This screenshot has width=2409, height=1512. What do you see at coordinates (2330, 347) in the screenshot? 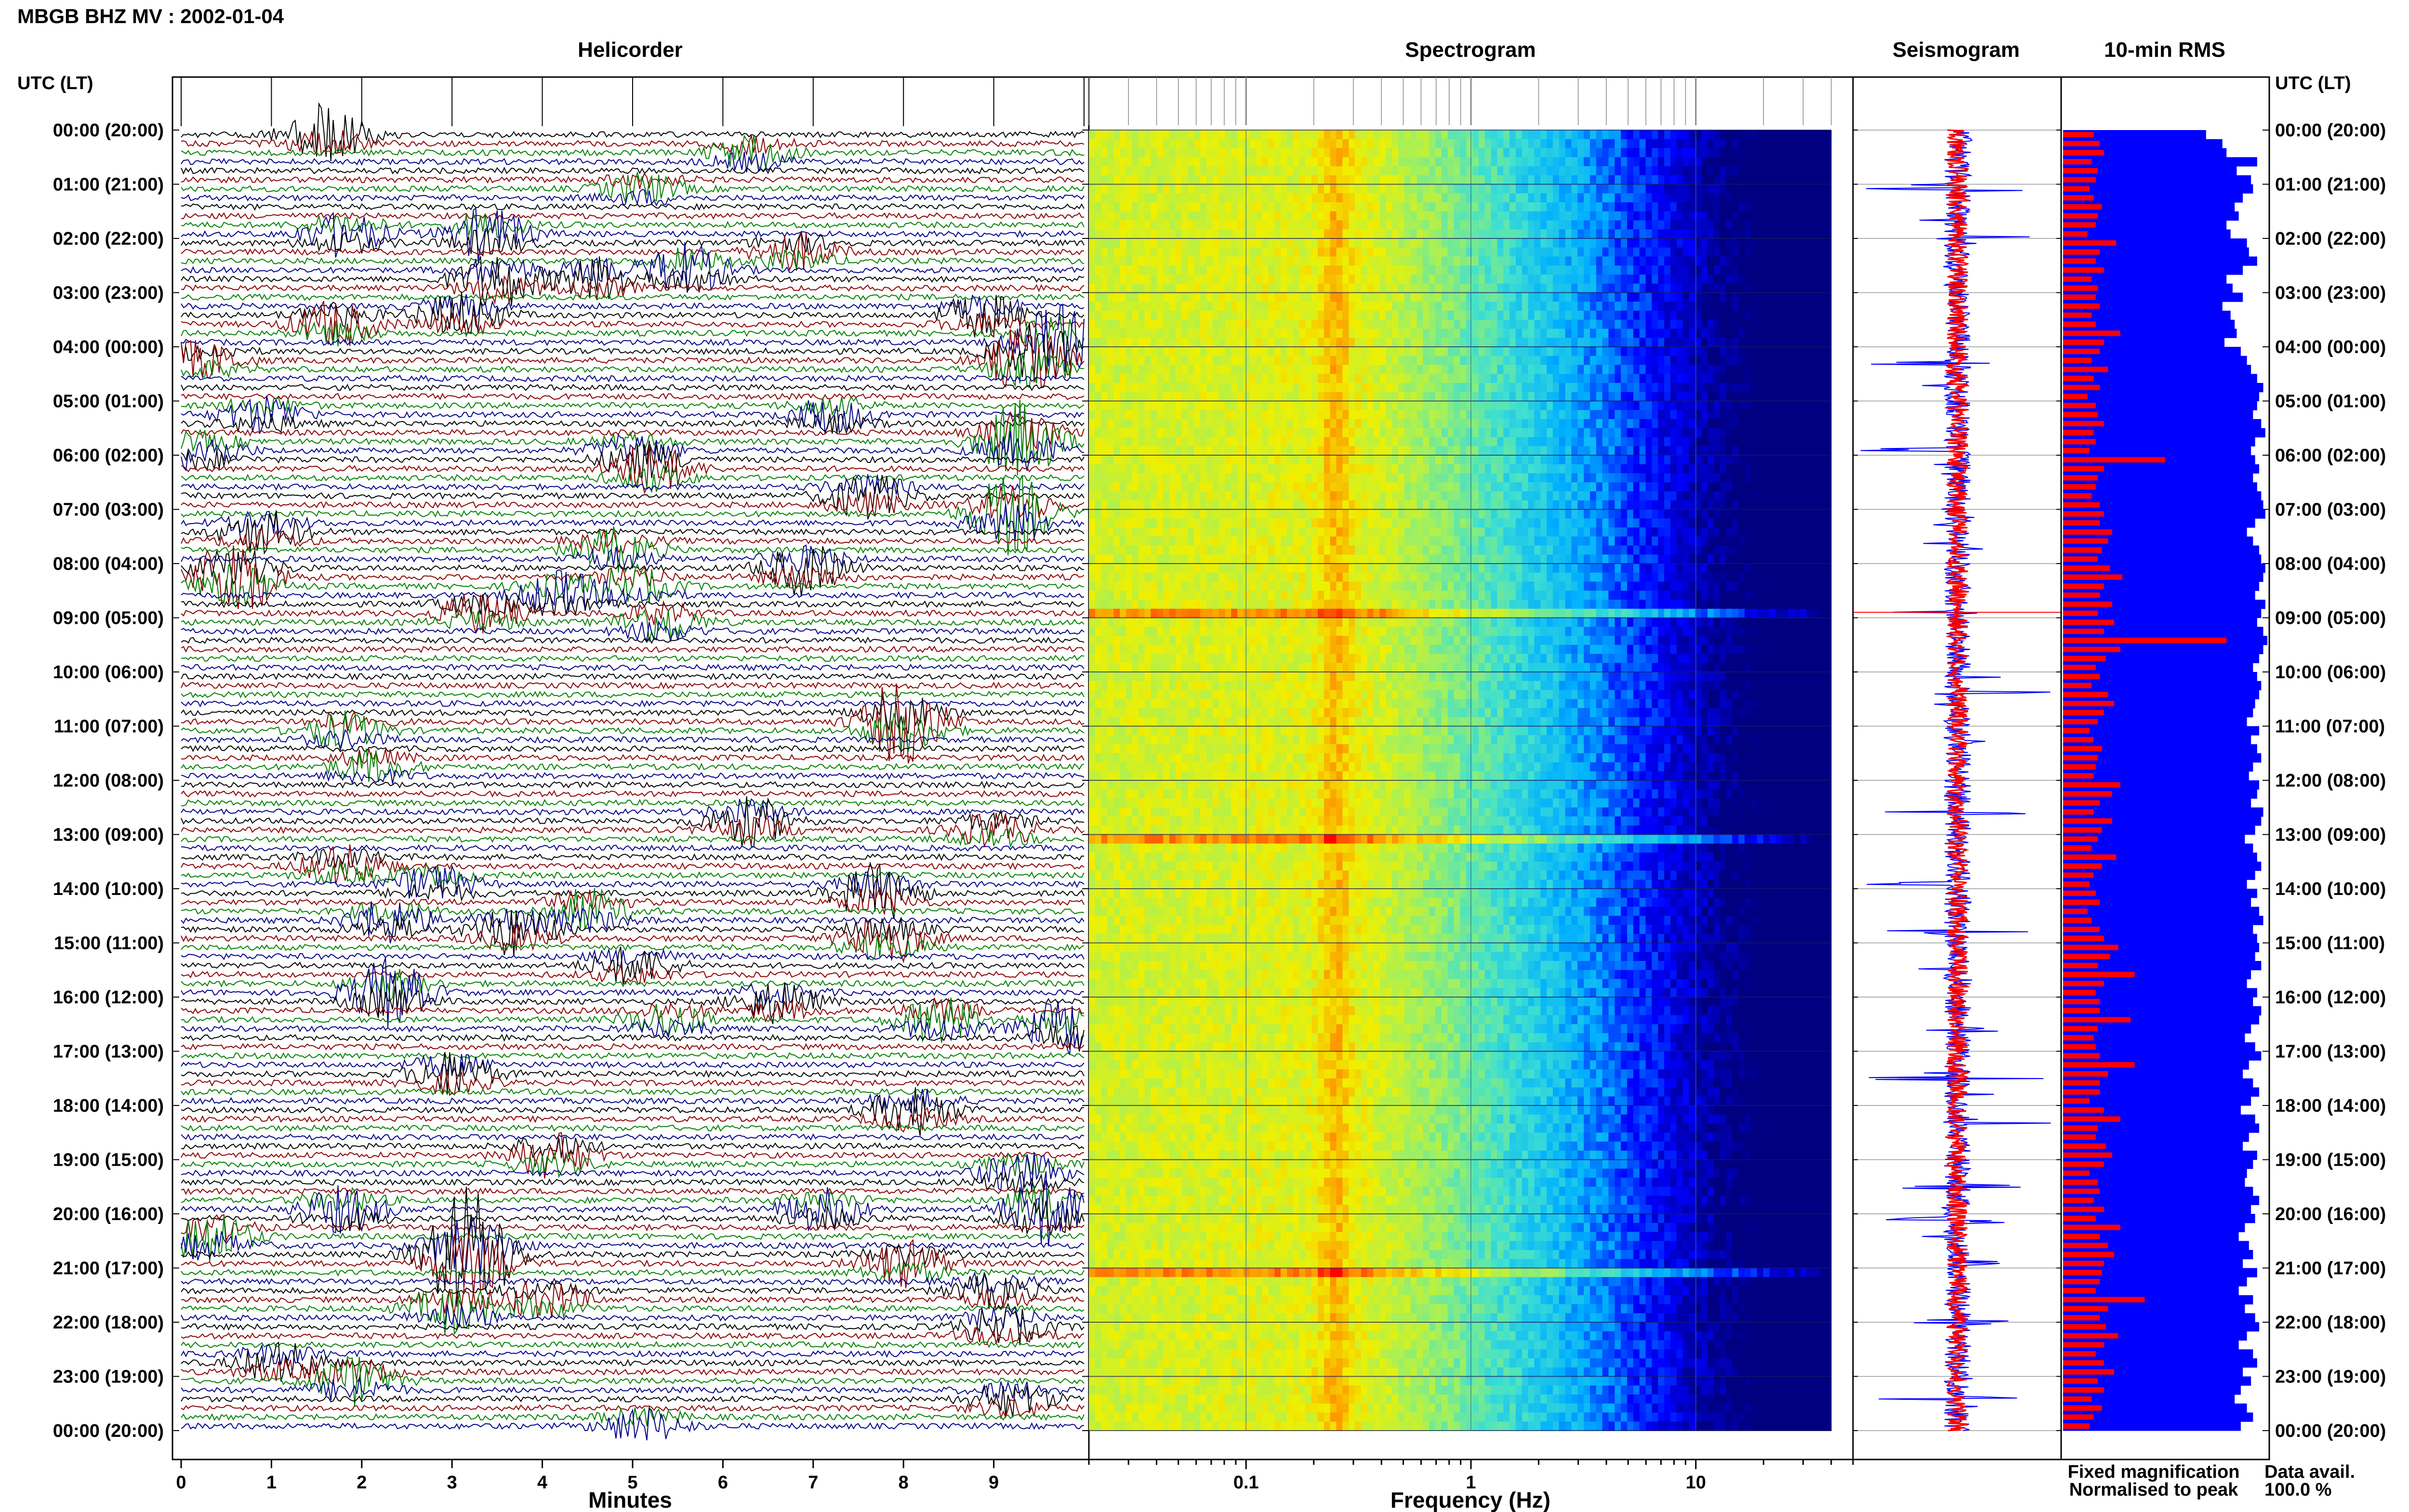
I see `time-label-right: 04:00 (00:00)` at bounding box center [2330, 347].